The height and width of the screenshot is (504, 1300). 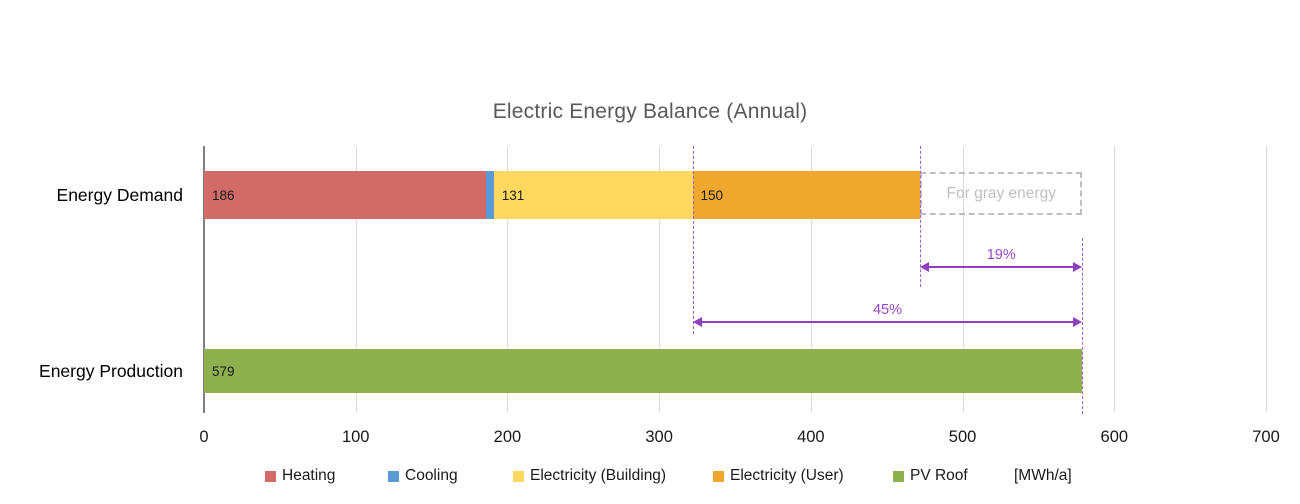 I want to click on legend-item-electricity-user-: Electricity (User), so click(x=778, y=476).